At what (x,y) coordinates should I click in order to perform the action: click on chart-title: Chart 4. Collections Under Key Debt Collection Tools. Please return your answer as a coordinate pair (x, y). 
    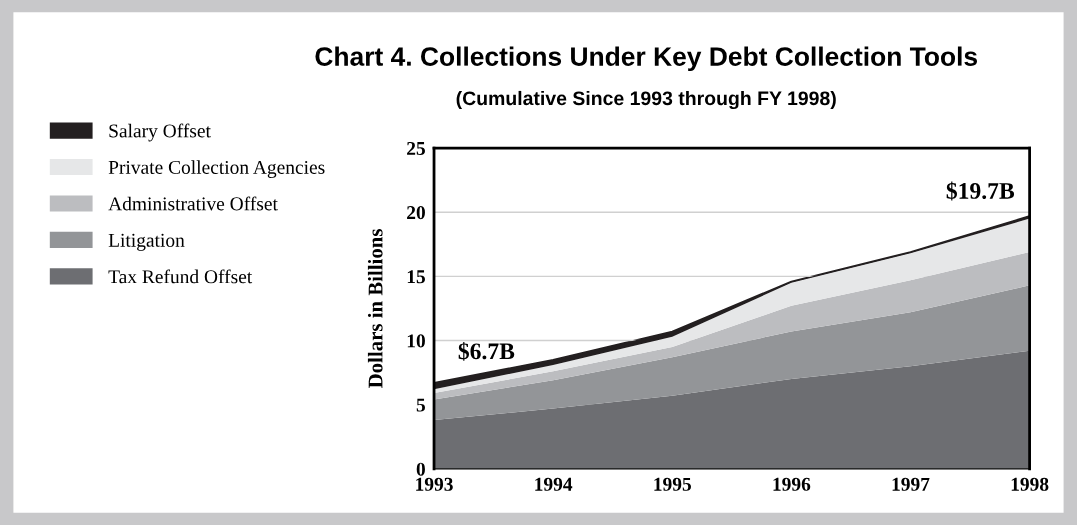
    Looking at the image, I should click on (646, 59).